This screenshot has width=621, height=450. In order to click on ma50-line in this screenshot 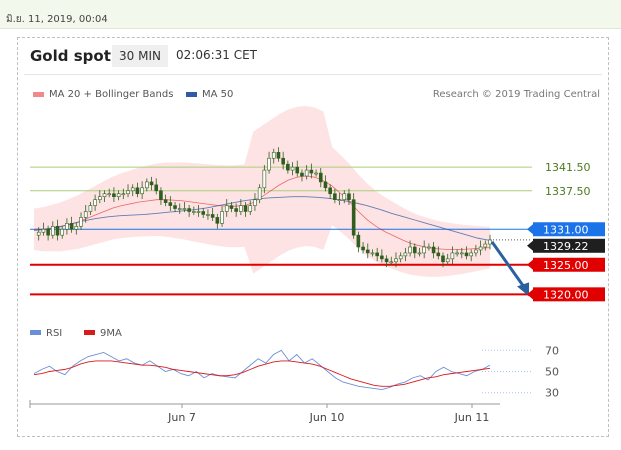, I will do `click(262, 218)`.